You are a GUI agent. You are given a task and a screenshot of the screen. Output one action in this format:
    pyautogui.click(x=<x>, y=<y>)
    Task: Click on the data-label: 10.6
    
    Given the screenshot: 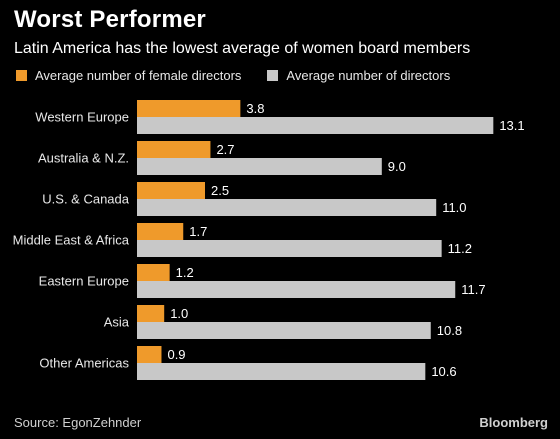 What is the action you would take?
    pyautogui.click(x=443, y=371)
    